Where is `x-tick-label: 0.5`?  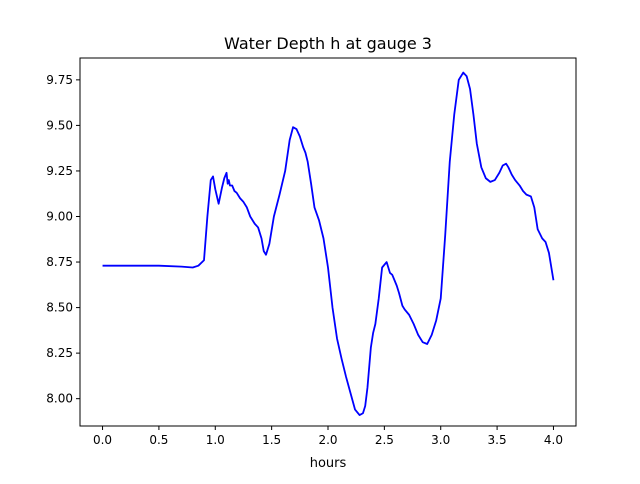 x-tick-label: 0.5 is located at coordinates (158, 440).